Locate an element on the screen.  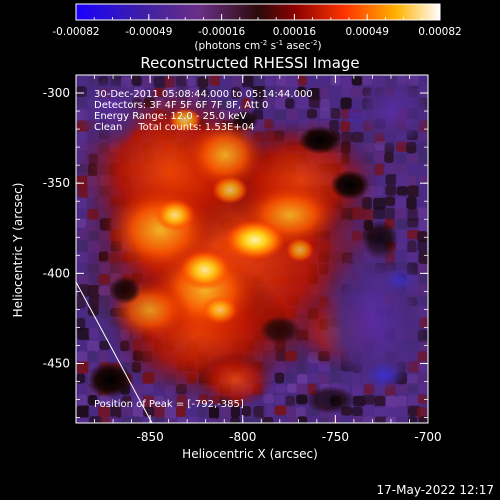
colorbar-tick-label: -0.00049 is located at coordinates (148, 32).